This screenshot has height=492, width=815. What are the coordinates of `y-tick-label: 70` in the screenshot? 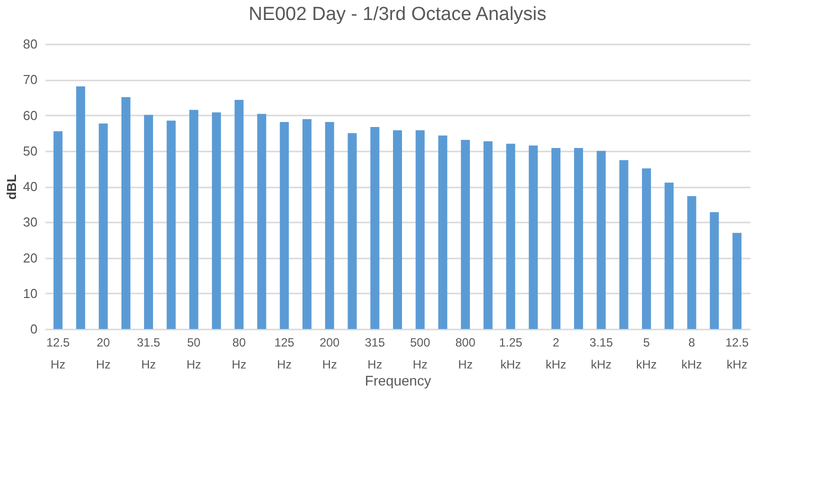 It's located at (30, 80).